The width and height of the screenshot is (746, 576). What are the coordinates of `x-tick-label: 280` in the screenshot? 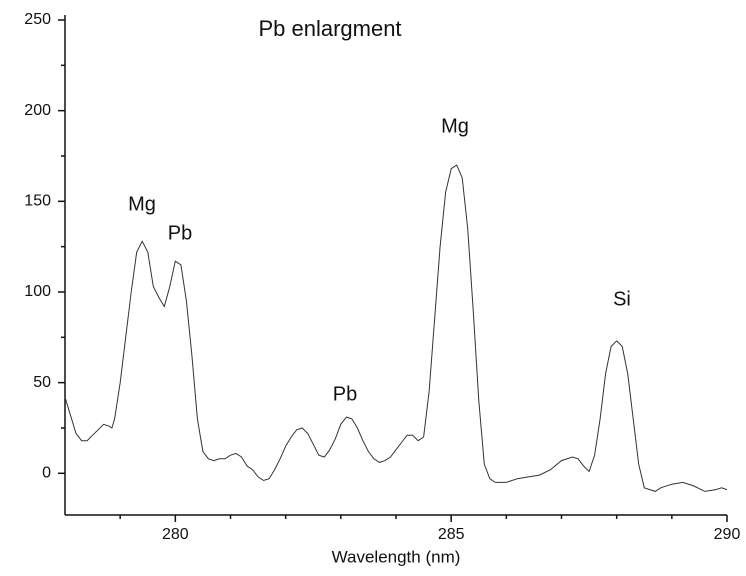 It's located at (175, 534).